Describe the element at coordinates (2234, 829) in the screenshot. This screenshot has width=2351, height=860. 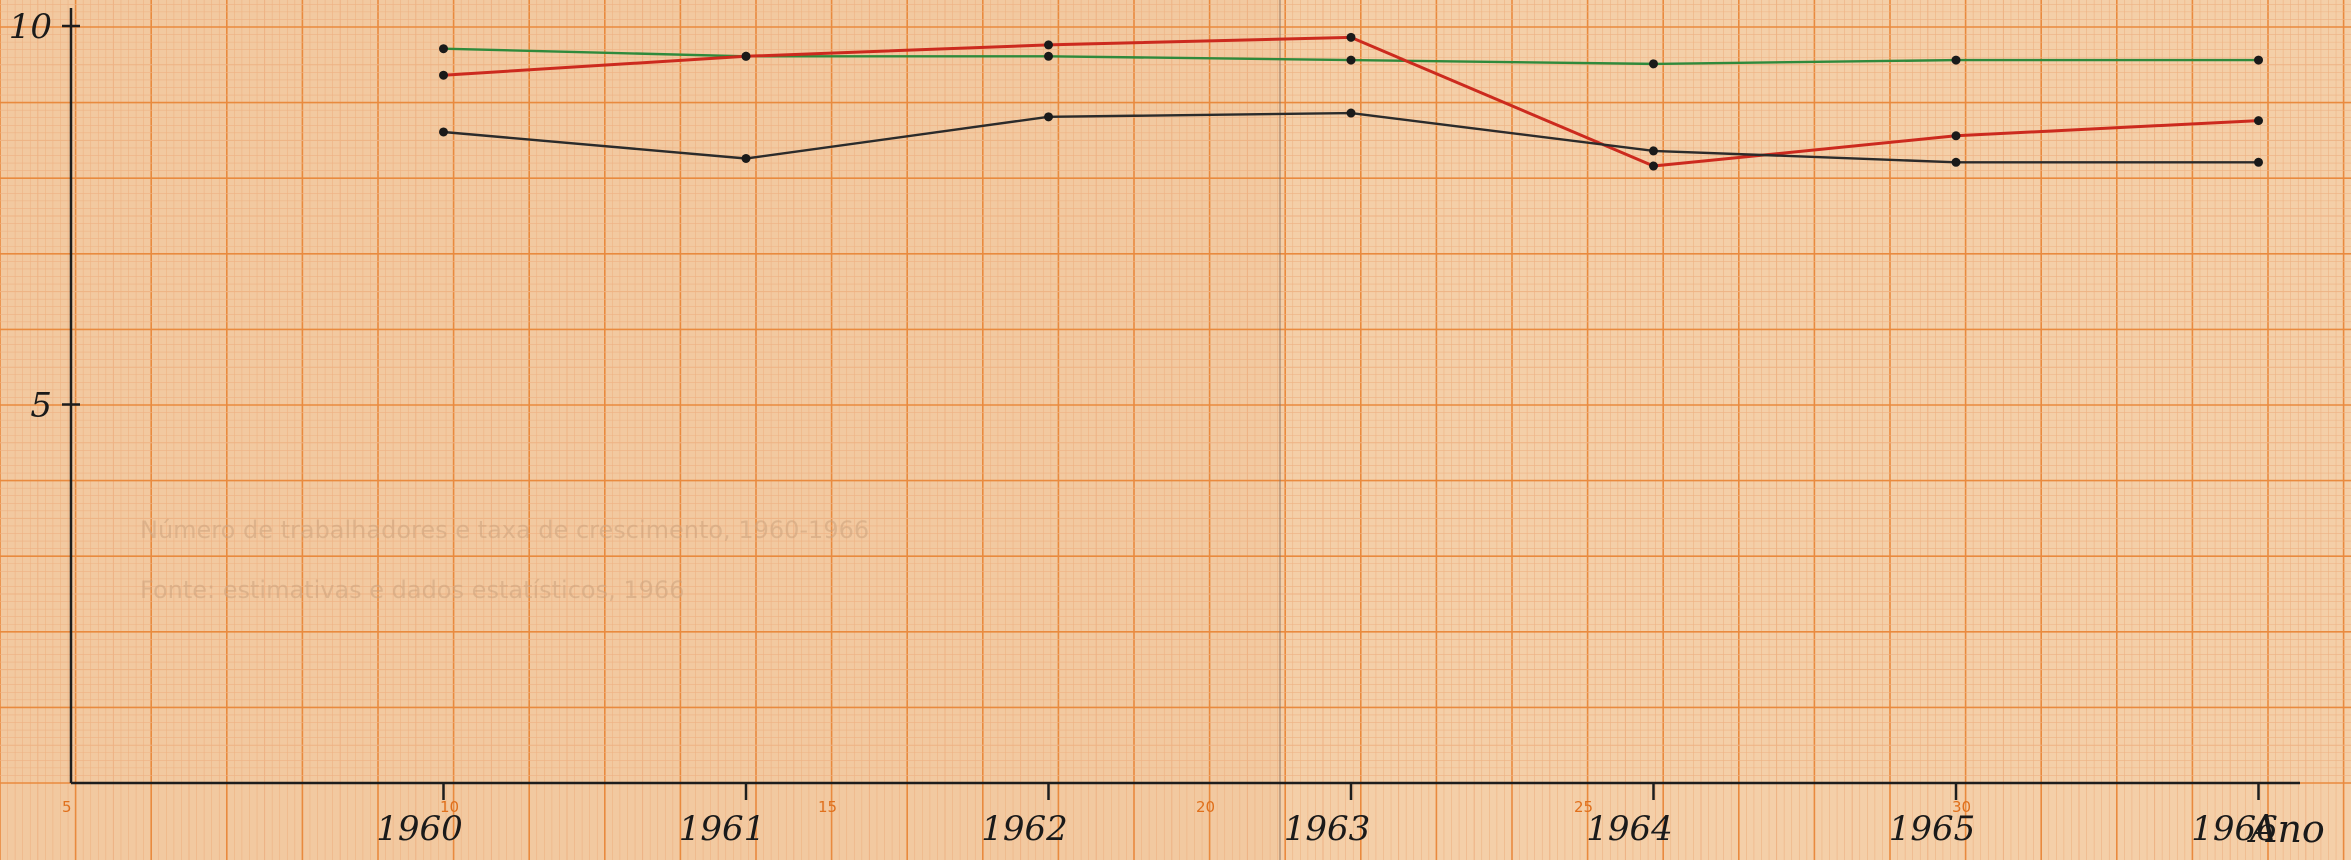
I see `x-tick-label: 1966` at that location.